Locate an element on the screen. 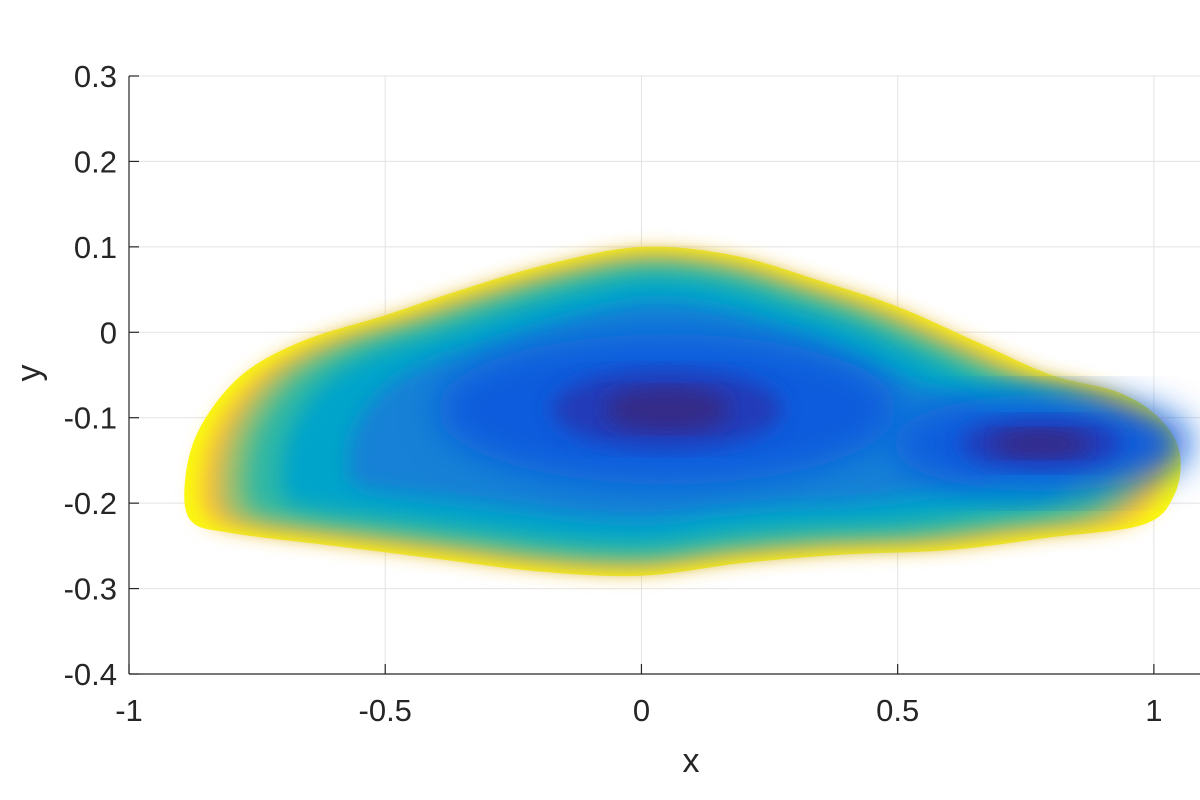  x-axis-label: x is located at coordinates (691, 761).